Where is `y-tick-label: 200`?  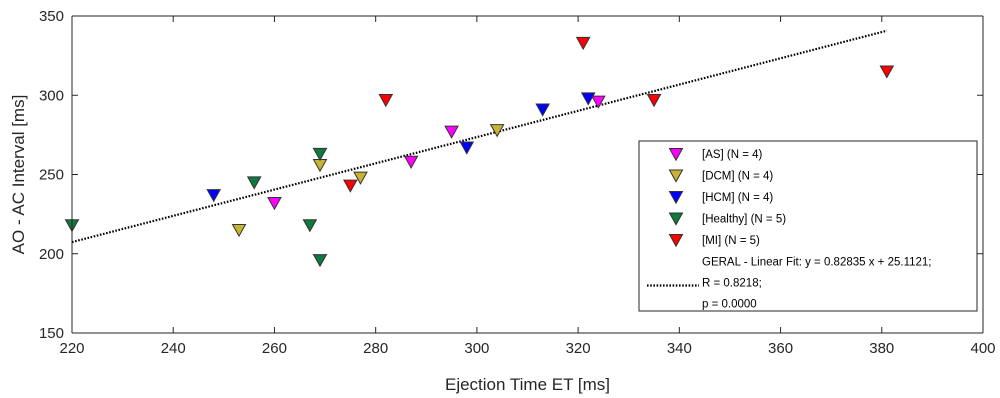 y-tick-label: 200 is located at coordinates (51, 254).